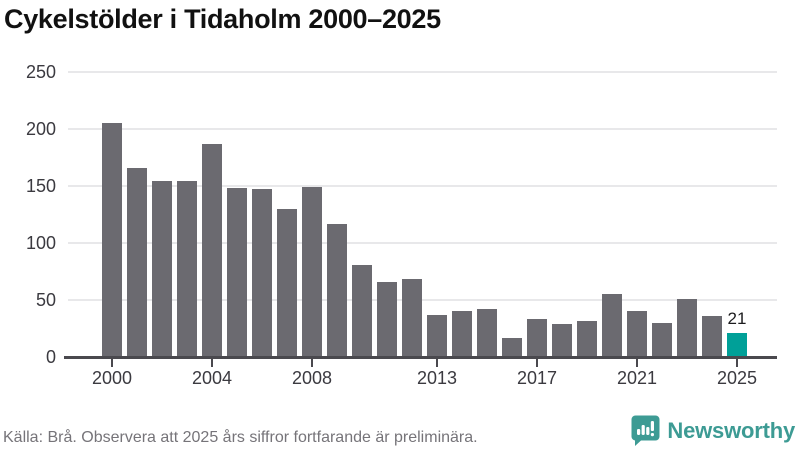  Describe the element at coordinates (512, 347) in the screenshot. I see `bar-2016` at that location.